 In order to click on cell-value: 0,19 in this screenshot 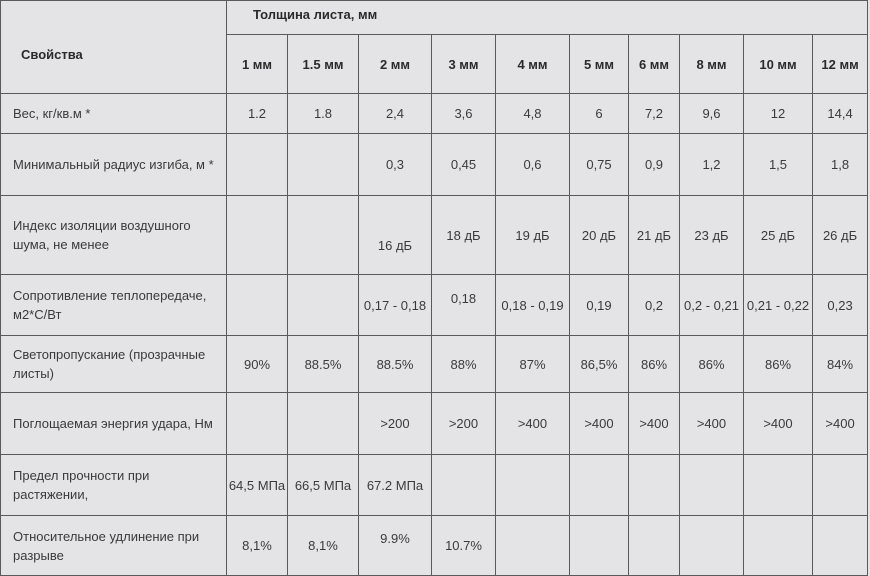, I will do `click(599, 305)`.